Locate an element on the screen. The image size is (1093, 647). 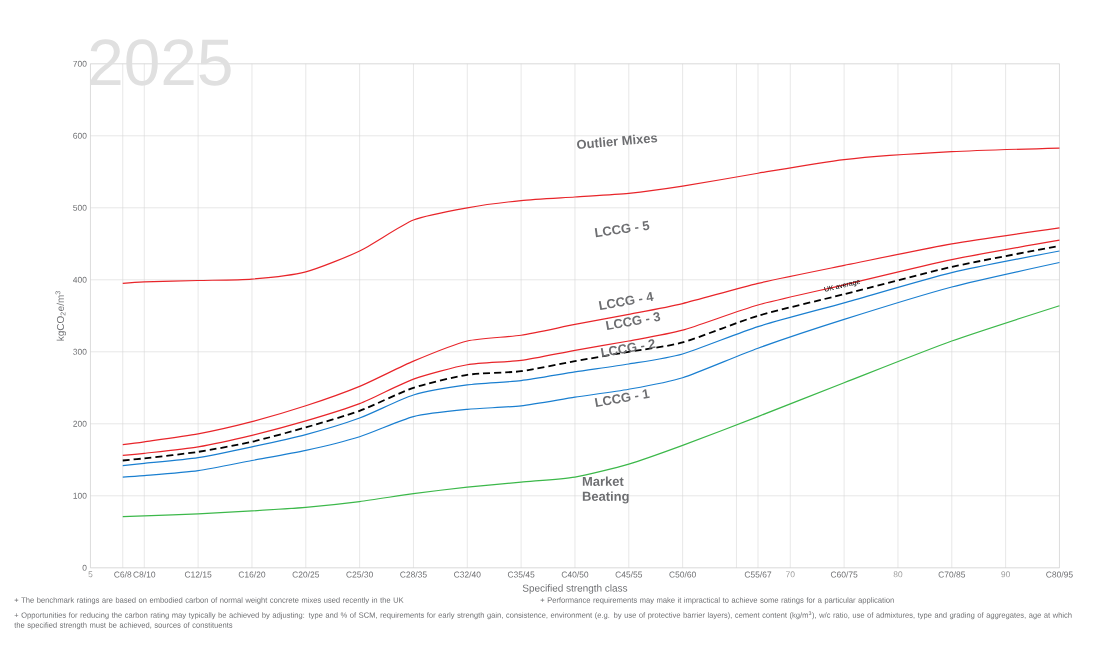
x-tick-label: 90 is located at coordinates (1005, 574).